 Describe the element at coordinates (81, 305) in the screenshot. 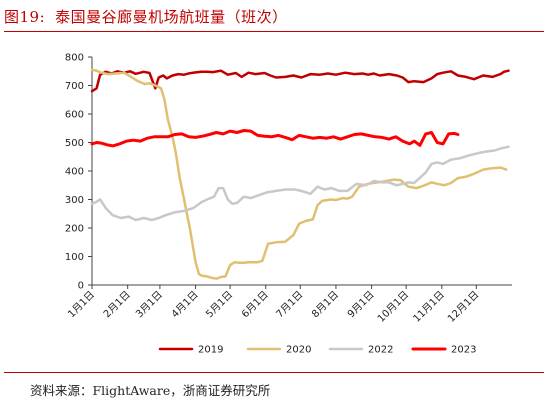

I see `x-tick-label: 1月1日` at that location.